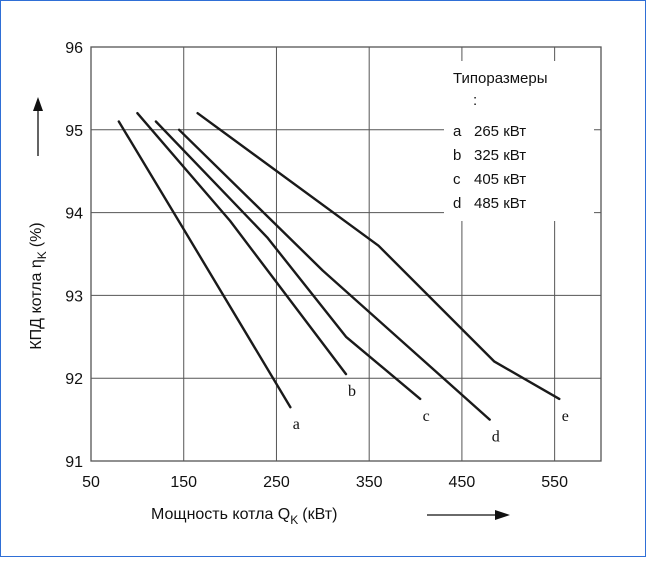 This screenshot has height=561, width=646. I want to click on legend-title-colon: :, so click(475, 100).